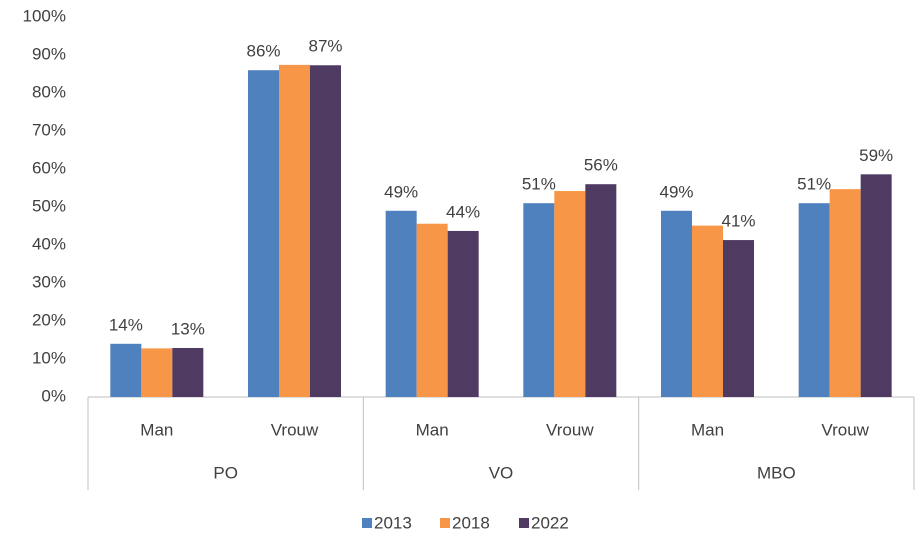  I want to click on data-label: 14%, so click(126, 324).